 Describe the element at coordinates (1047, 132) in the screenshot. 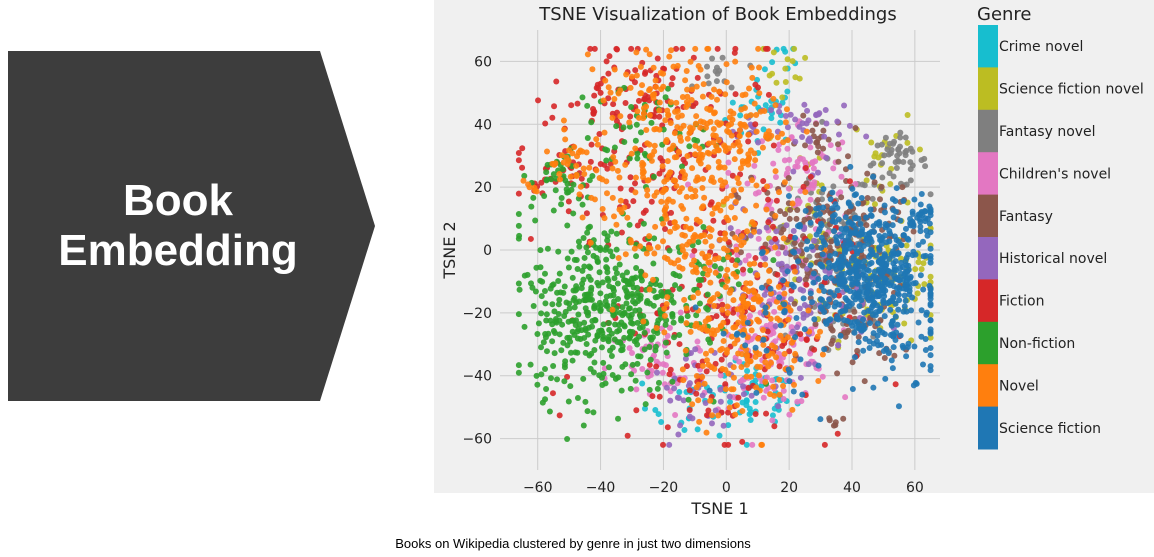

I see `legend-label: Fantasy novel` at that location.